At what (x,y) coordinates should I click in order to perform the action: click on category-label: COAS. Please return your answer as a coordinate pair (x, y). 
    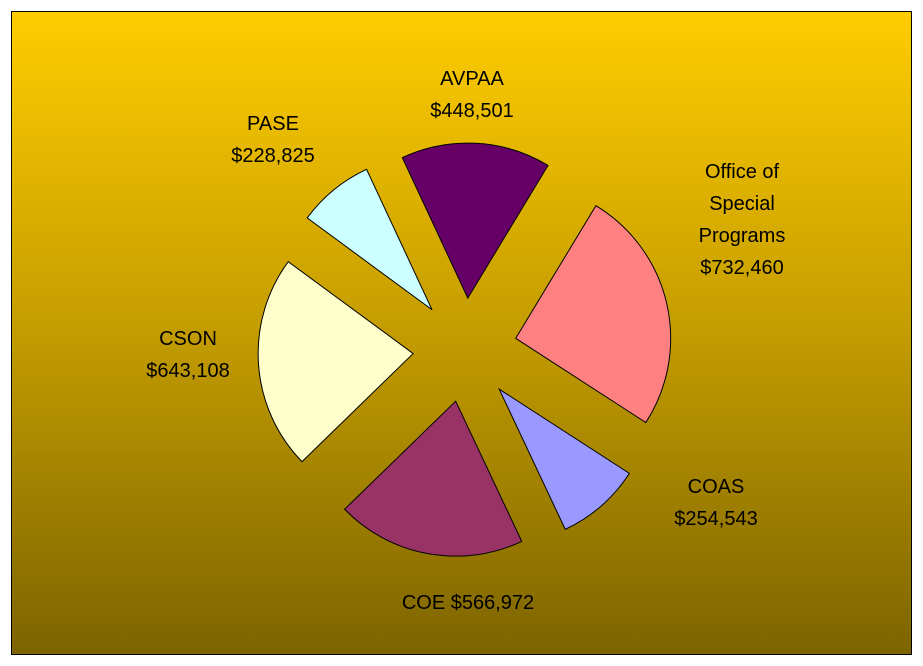
    Looking at the image, I should click on (716, 487).